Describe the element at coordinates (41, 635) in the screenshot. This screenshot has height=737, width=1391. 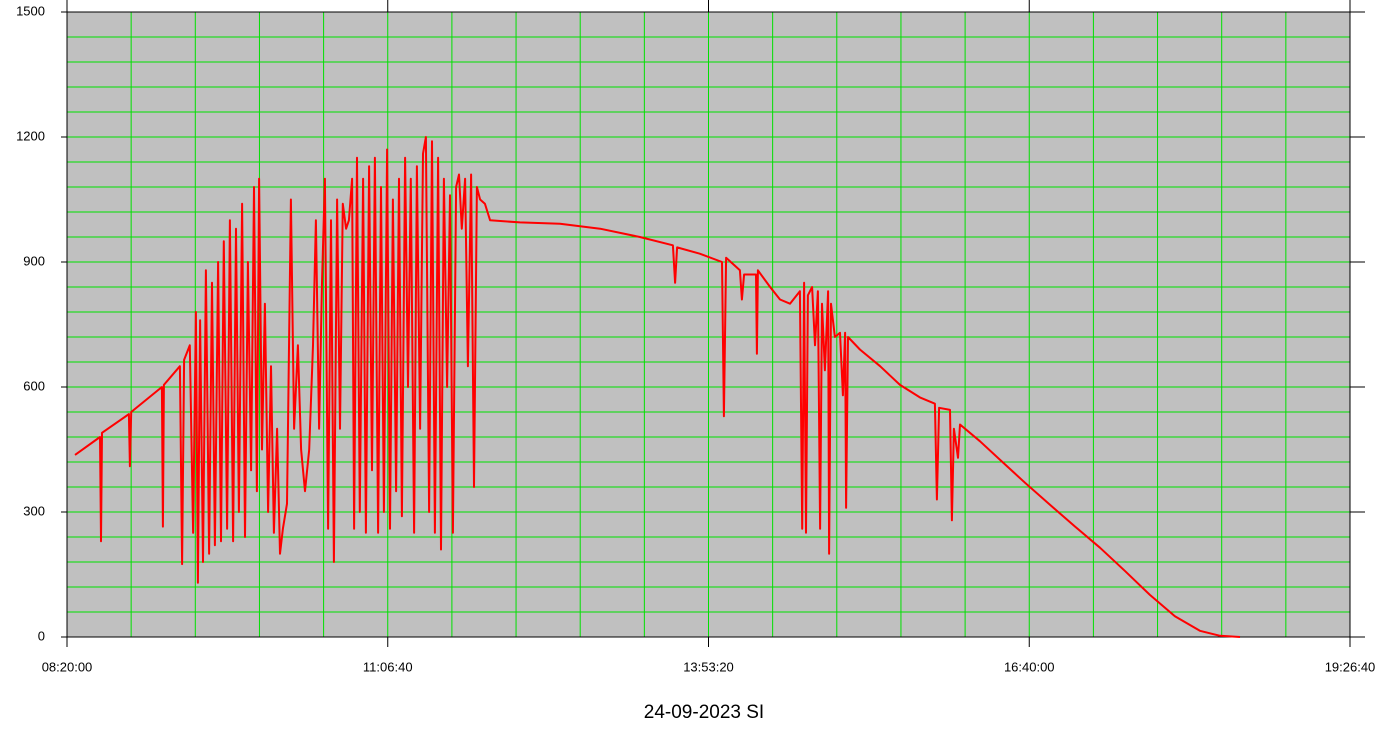
I see `y-tick-label: 0` at that location.